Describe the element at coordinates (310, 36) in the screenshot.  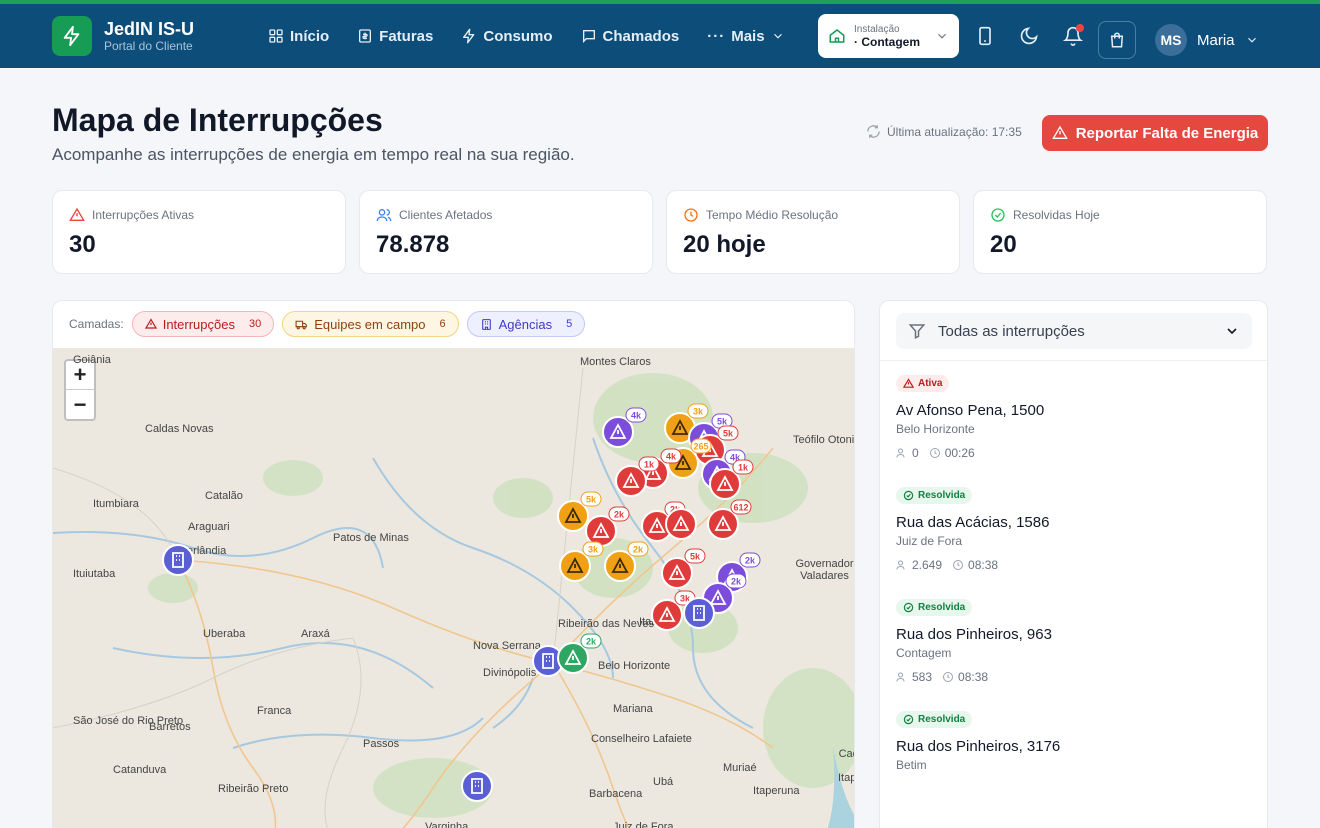
I see `nav-label: Início` at that location.